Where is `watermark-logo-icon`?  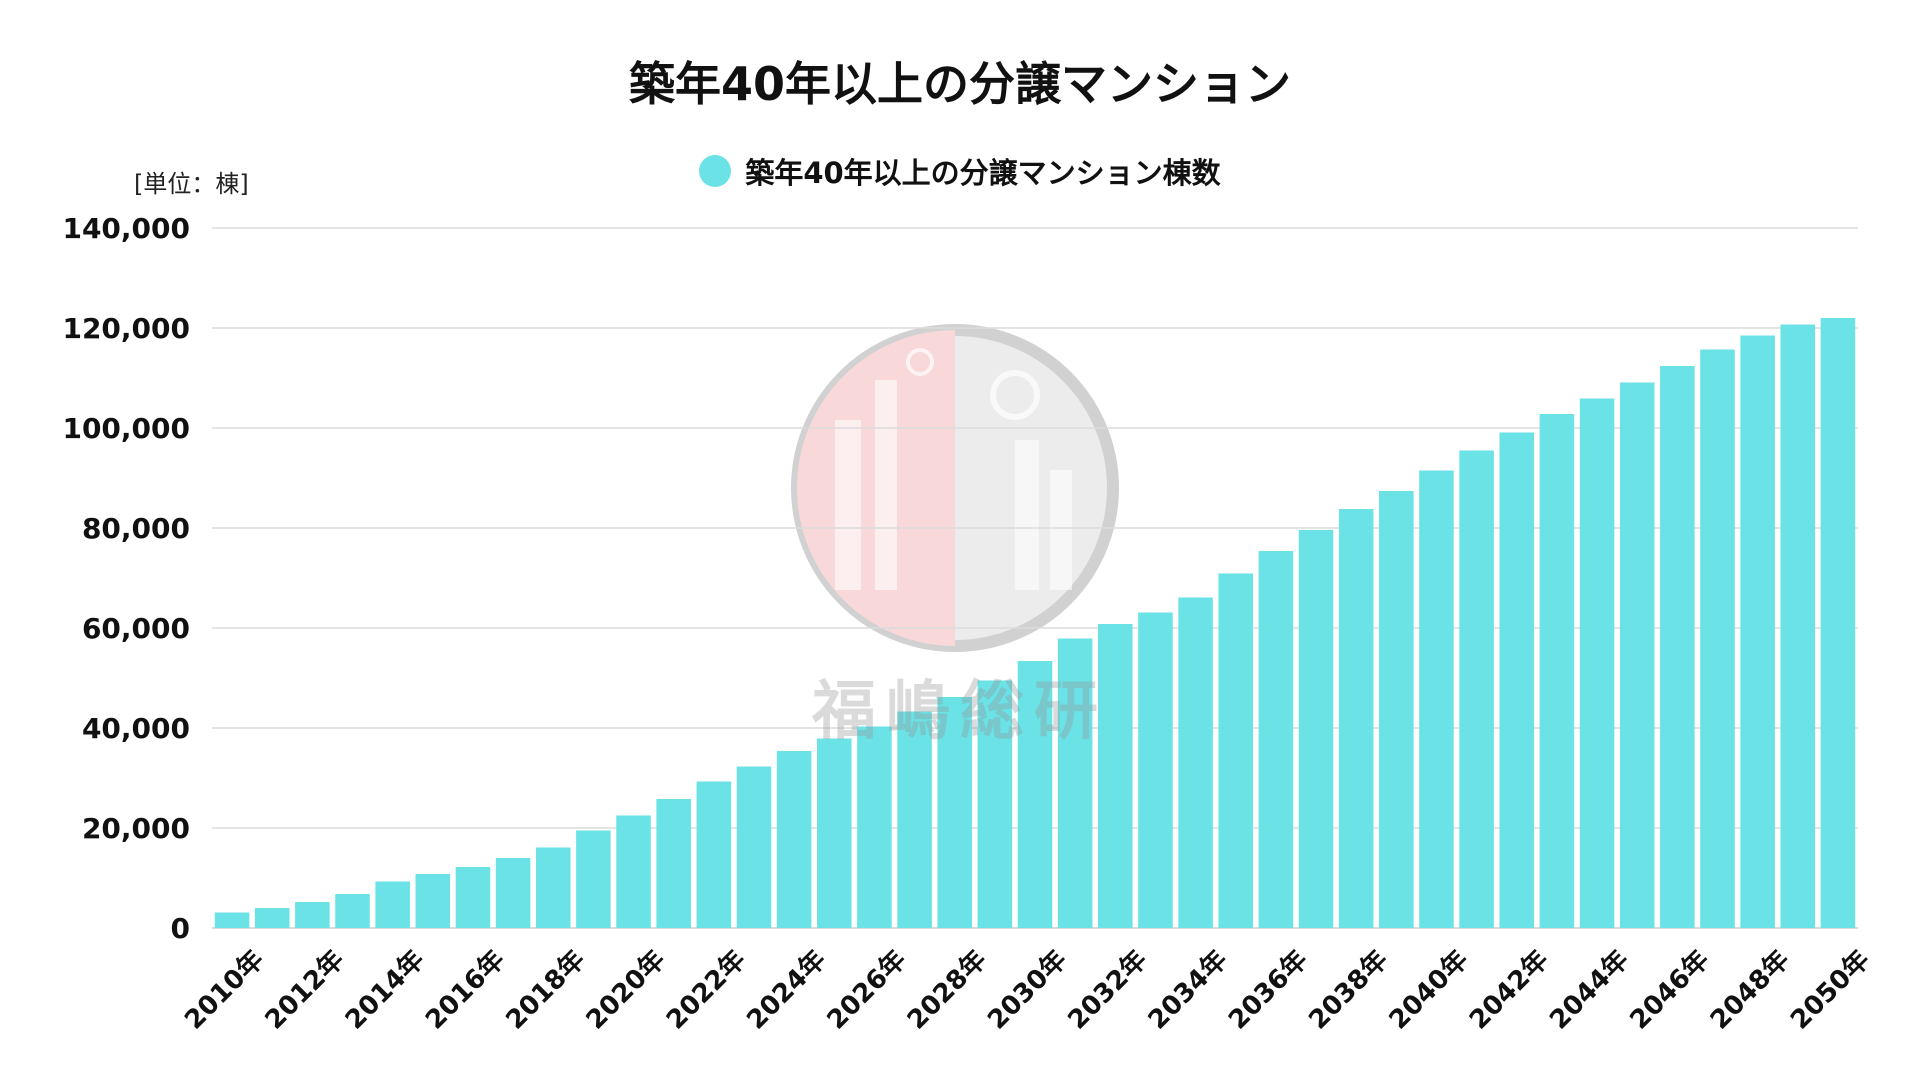 watermark-logo-icon is located at coordinates (955, 488).